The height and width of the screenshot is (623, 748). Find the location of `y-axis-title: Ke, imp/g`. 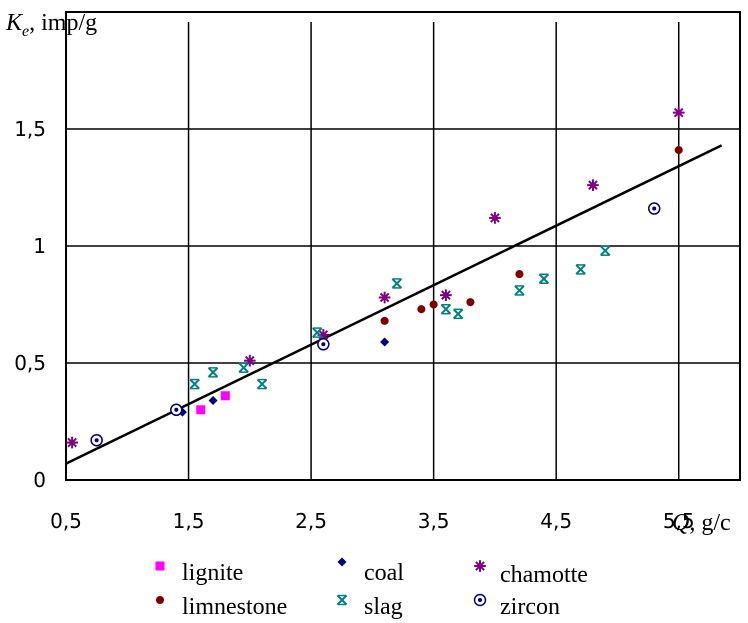

y-axis-title: Ke, imp/g is located at coordinates (51, 25).